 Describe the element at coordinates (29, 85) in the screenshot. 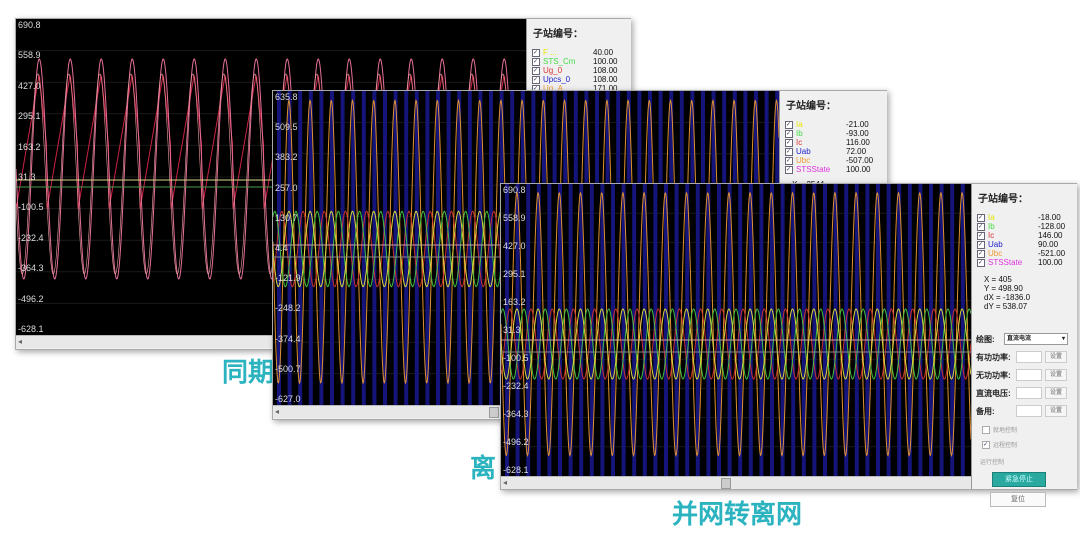

I see `y-tick-label: 427.0` at that location.